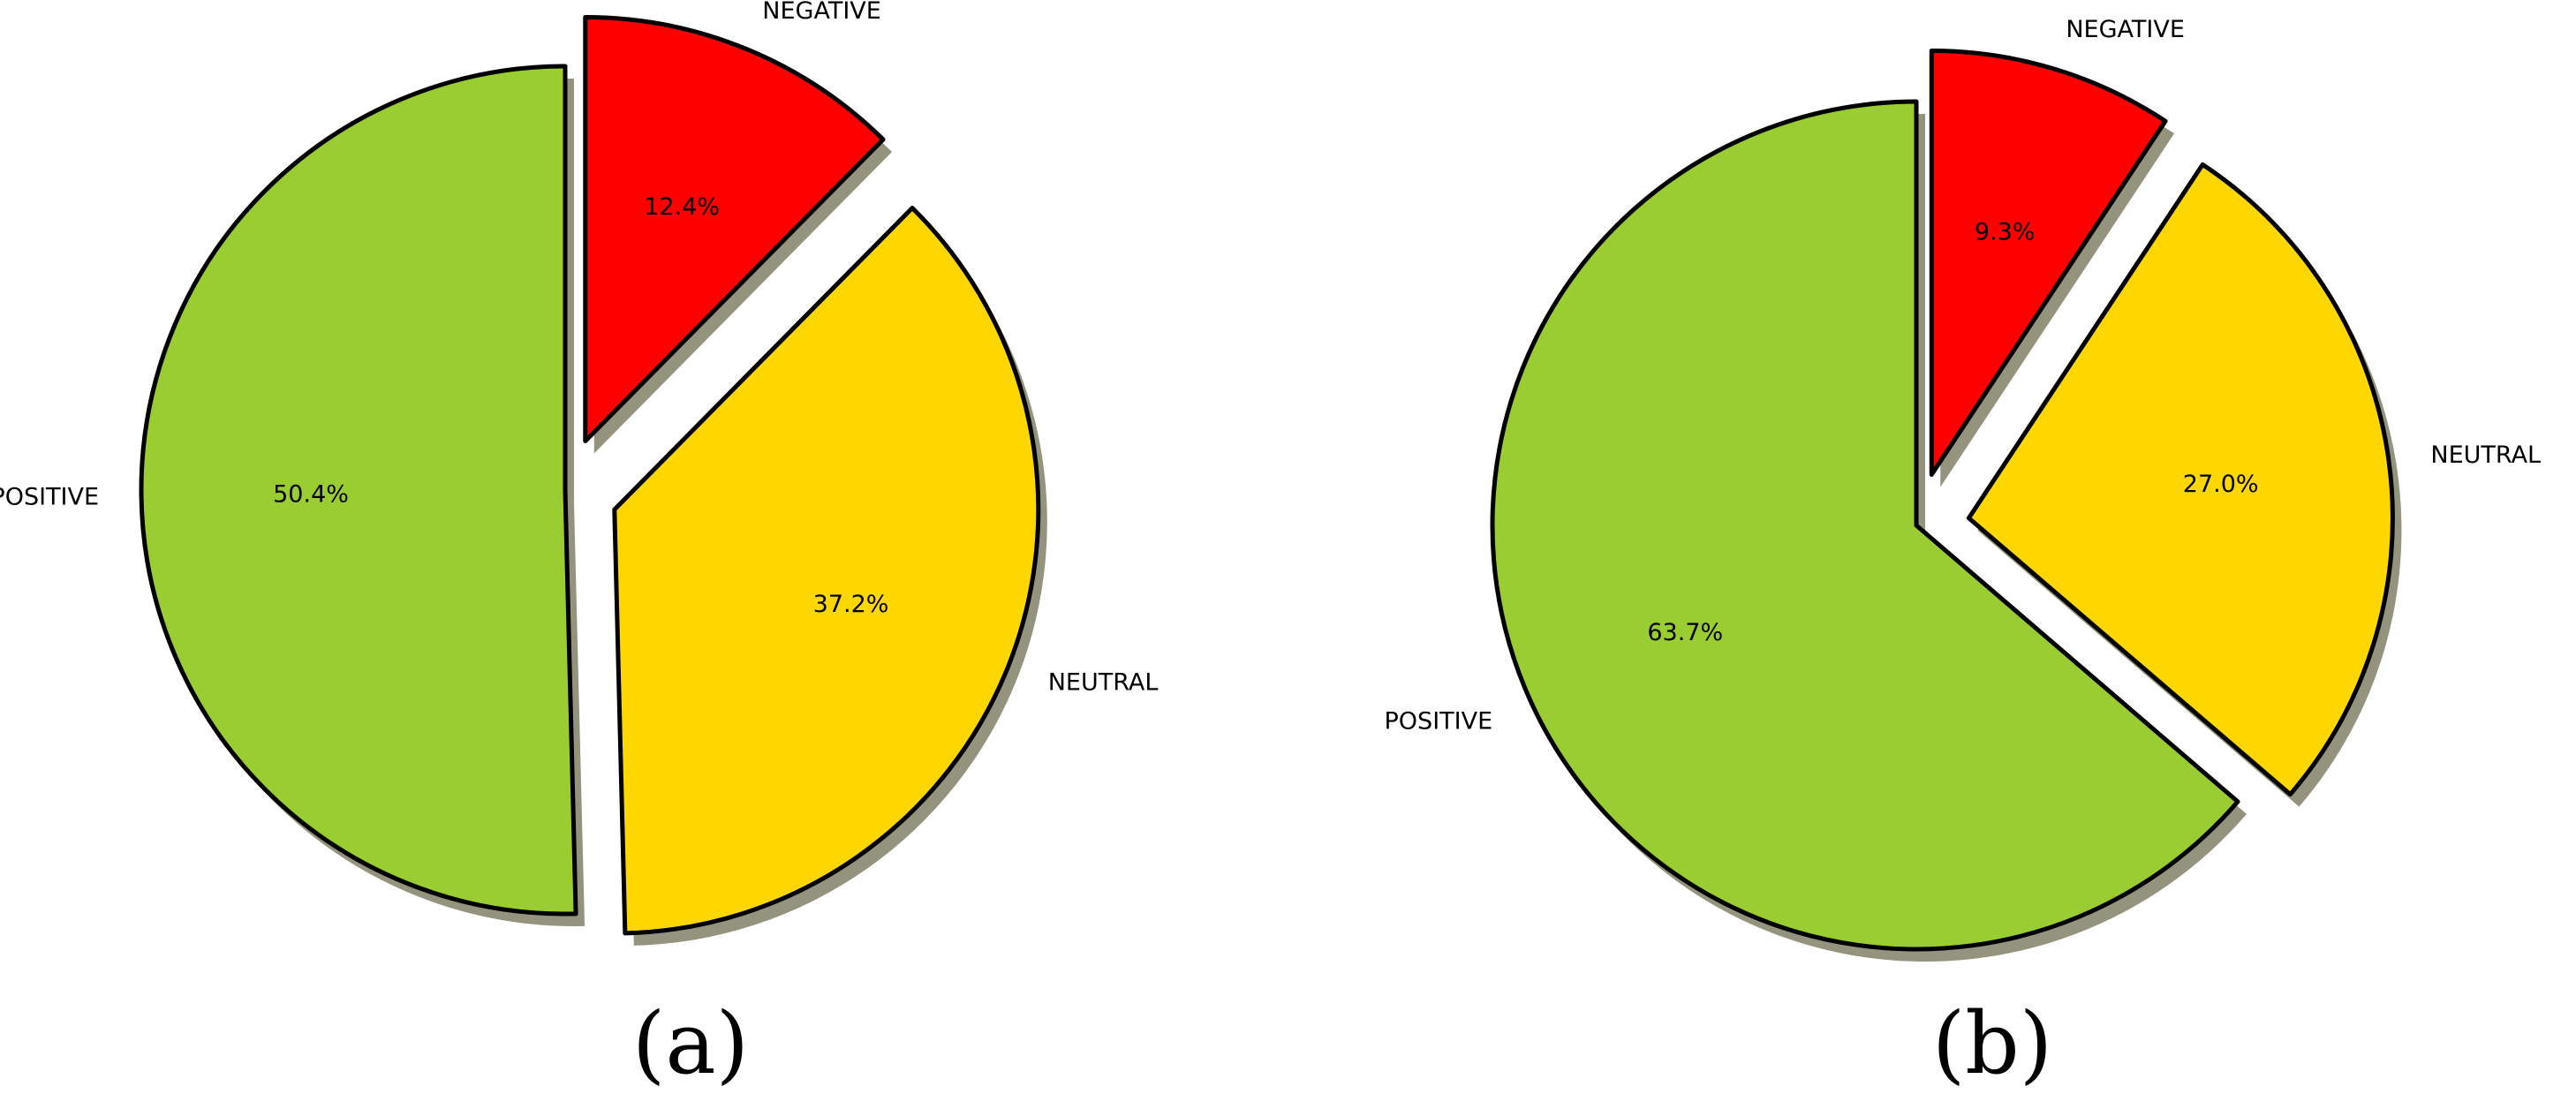 The width and height of the screenshot is (2576, 1094). Describe the element at coordinates (682, 207) in the screenshot. I see `pct-label-negative-a: 12.4%` at that location.